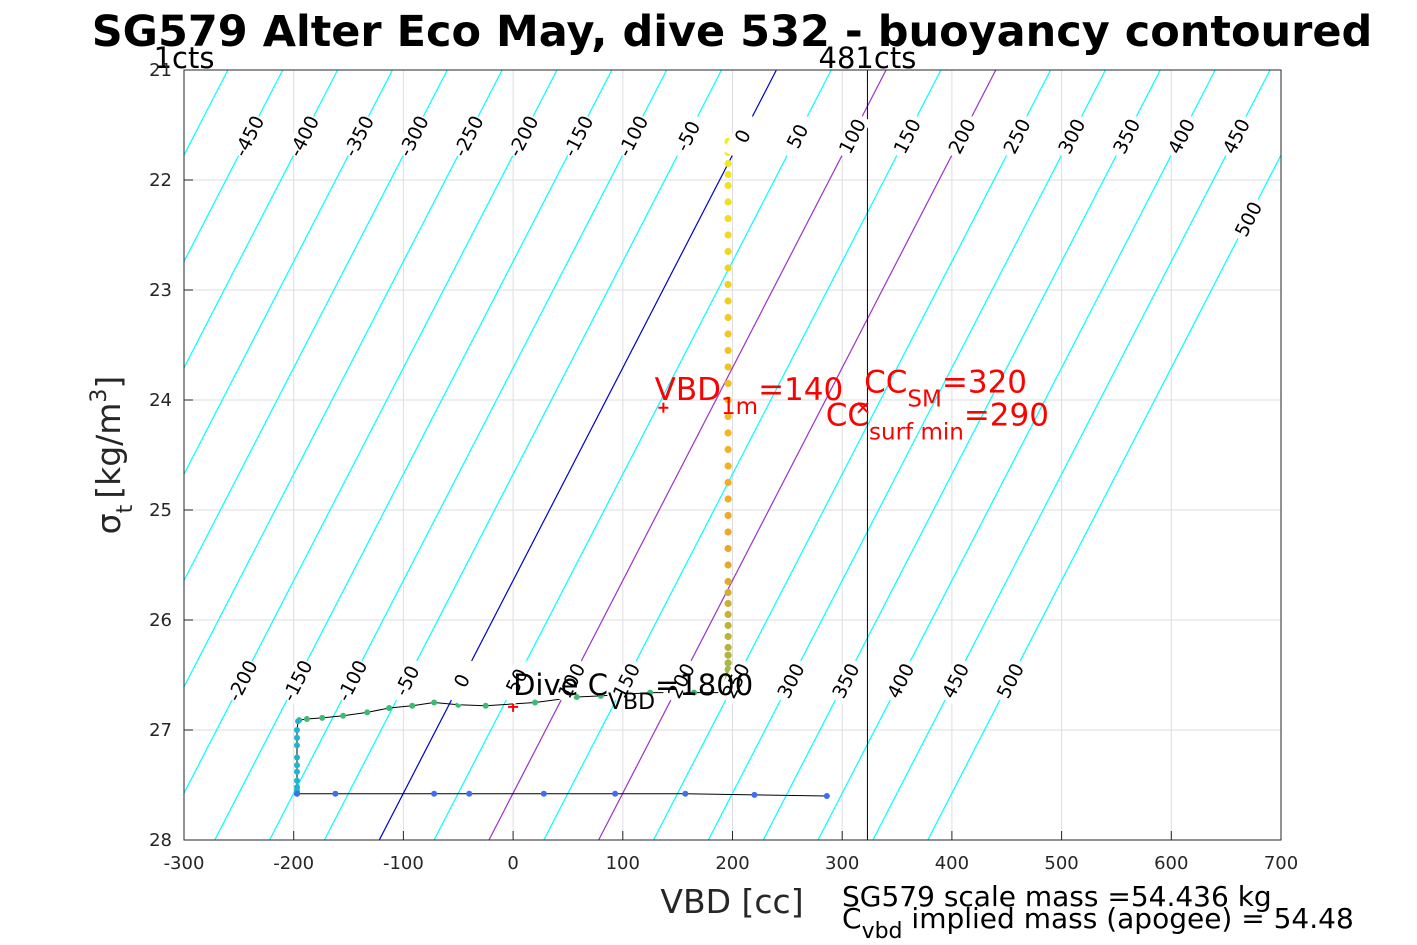 This screenshot has height=945, width=1417. Describe the element at coordinates (732, 863) in the screenshot. I see `x-tick-label: 200` at that location.